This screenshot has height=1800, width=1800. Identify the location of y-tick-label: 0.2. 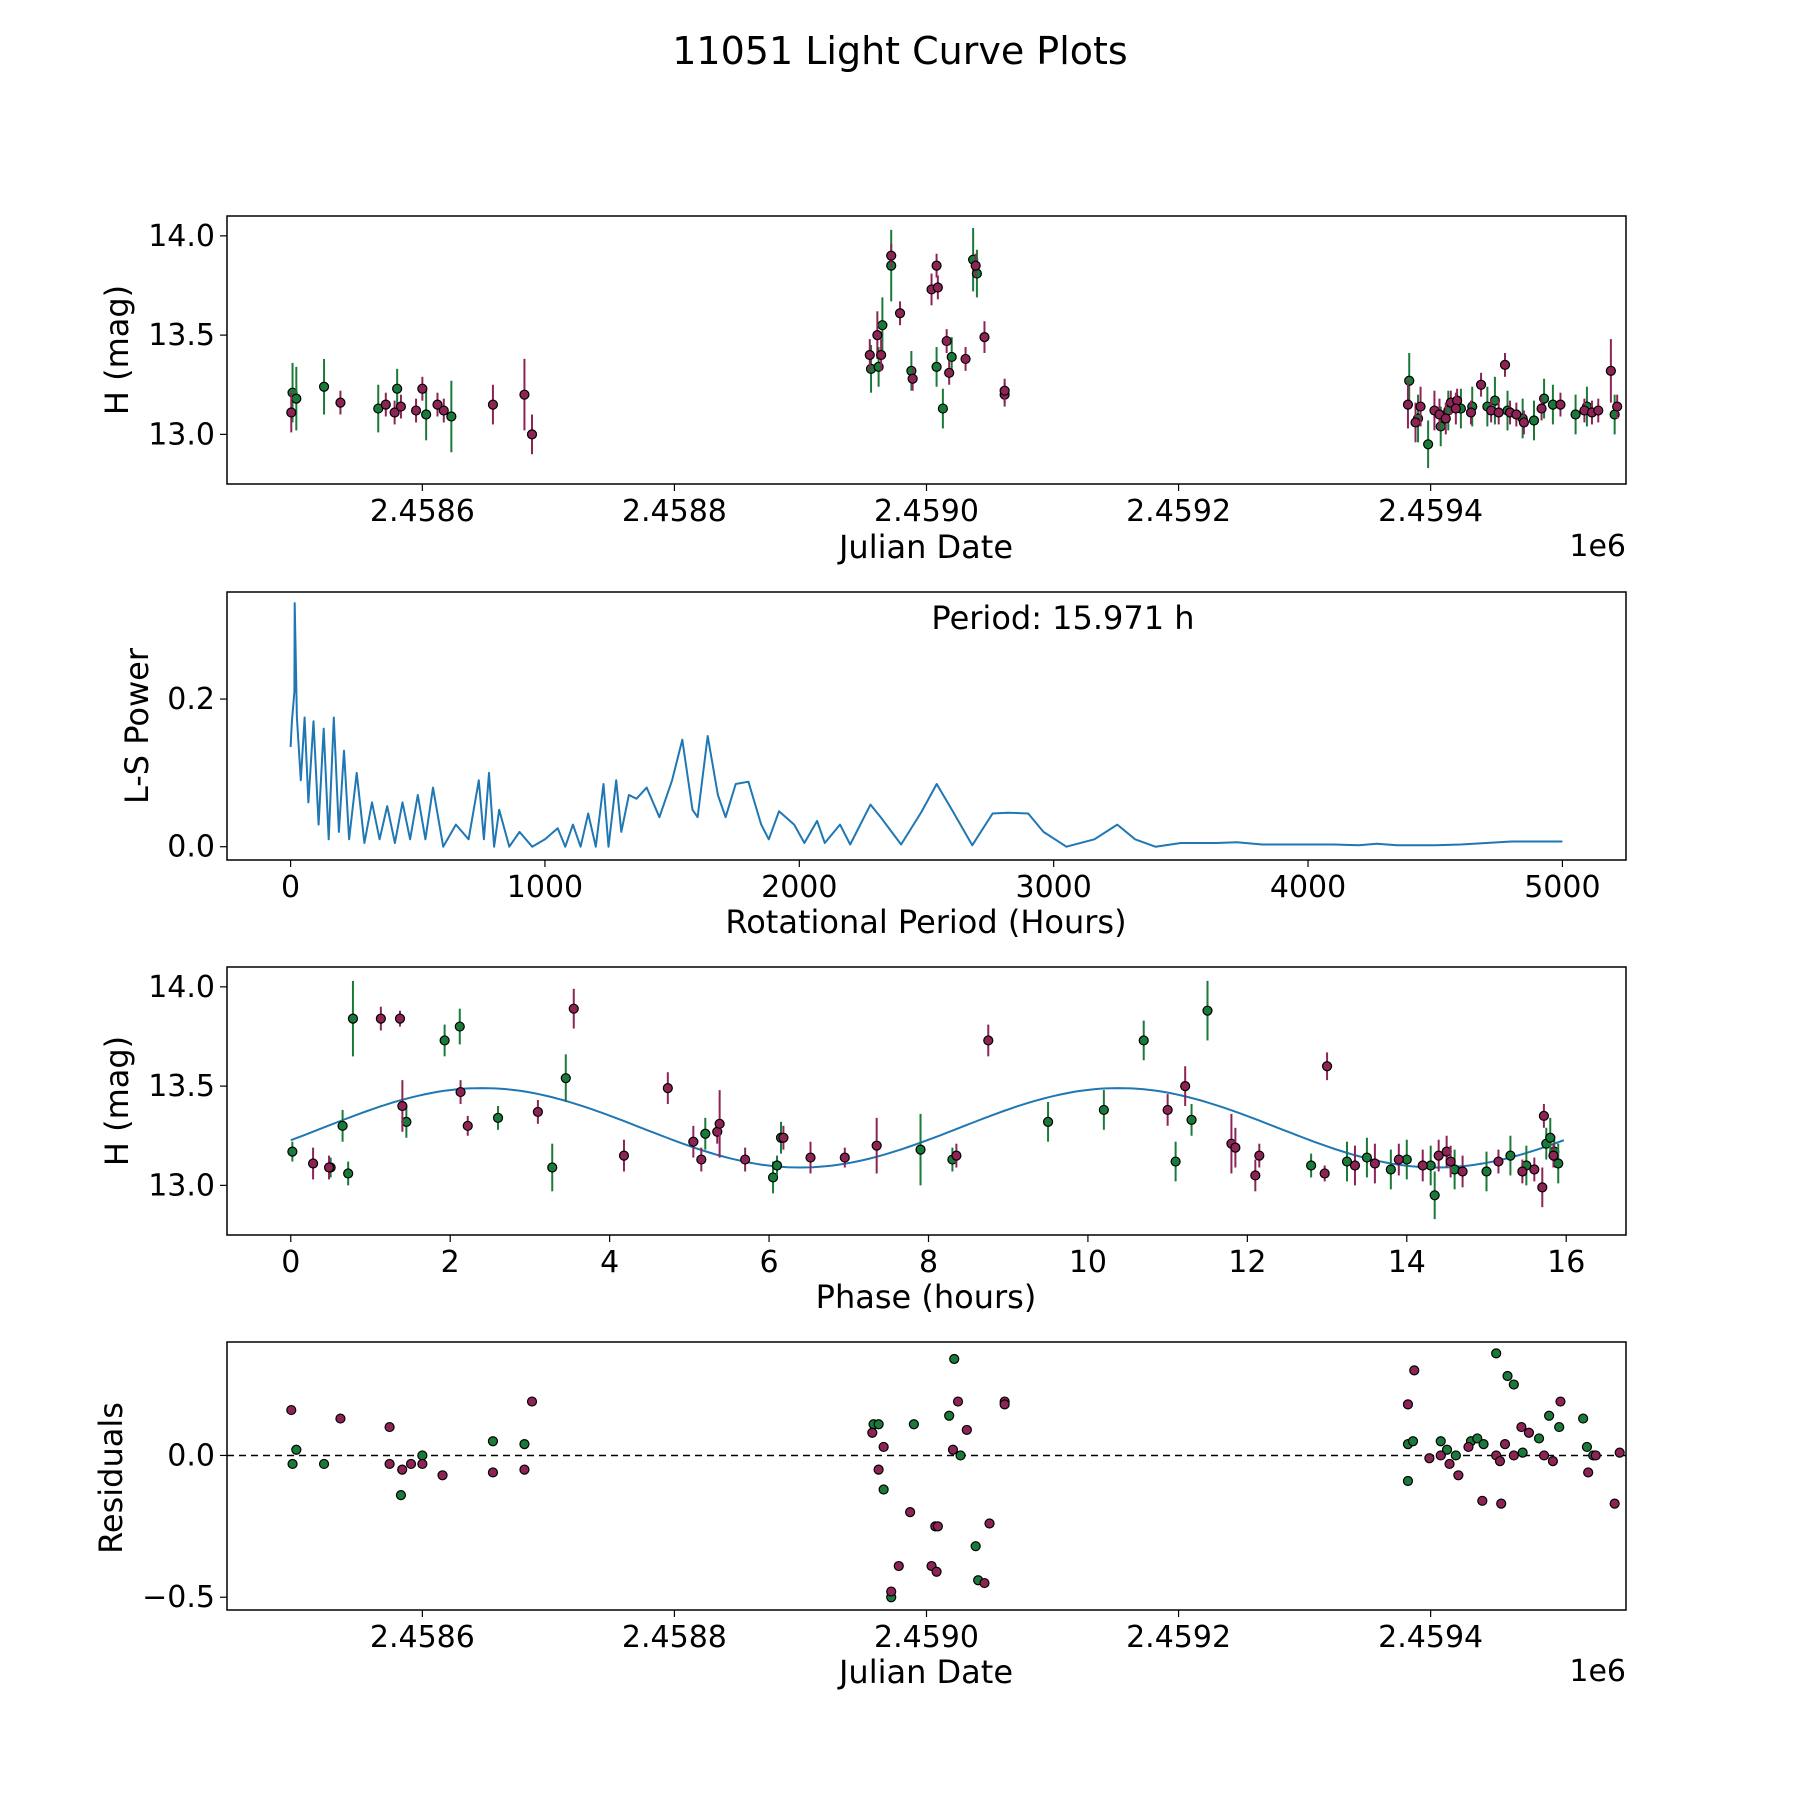
(191, 699).